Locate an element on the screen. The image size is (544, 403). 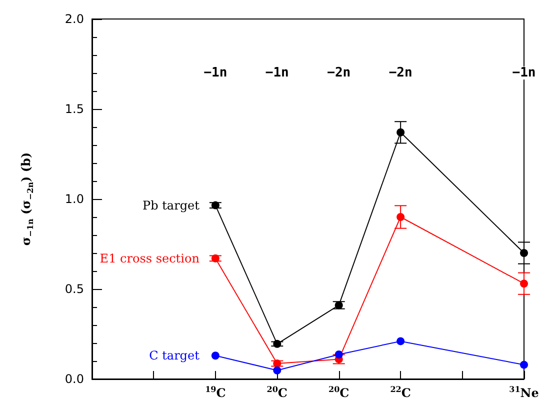
y-tick-label: 0.5 is located at coordinates (74, 289).